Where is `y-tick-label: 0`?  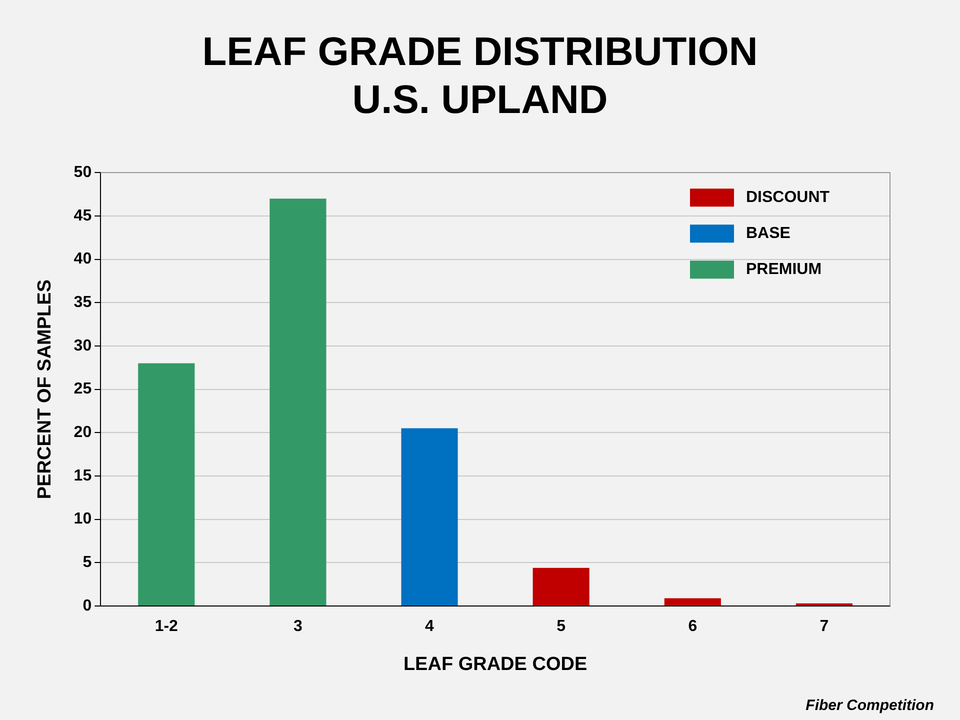
y-tick-label: 0 is located at coordinates (87, 605).